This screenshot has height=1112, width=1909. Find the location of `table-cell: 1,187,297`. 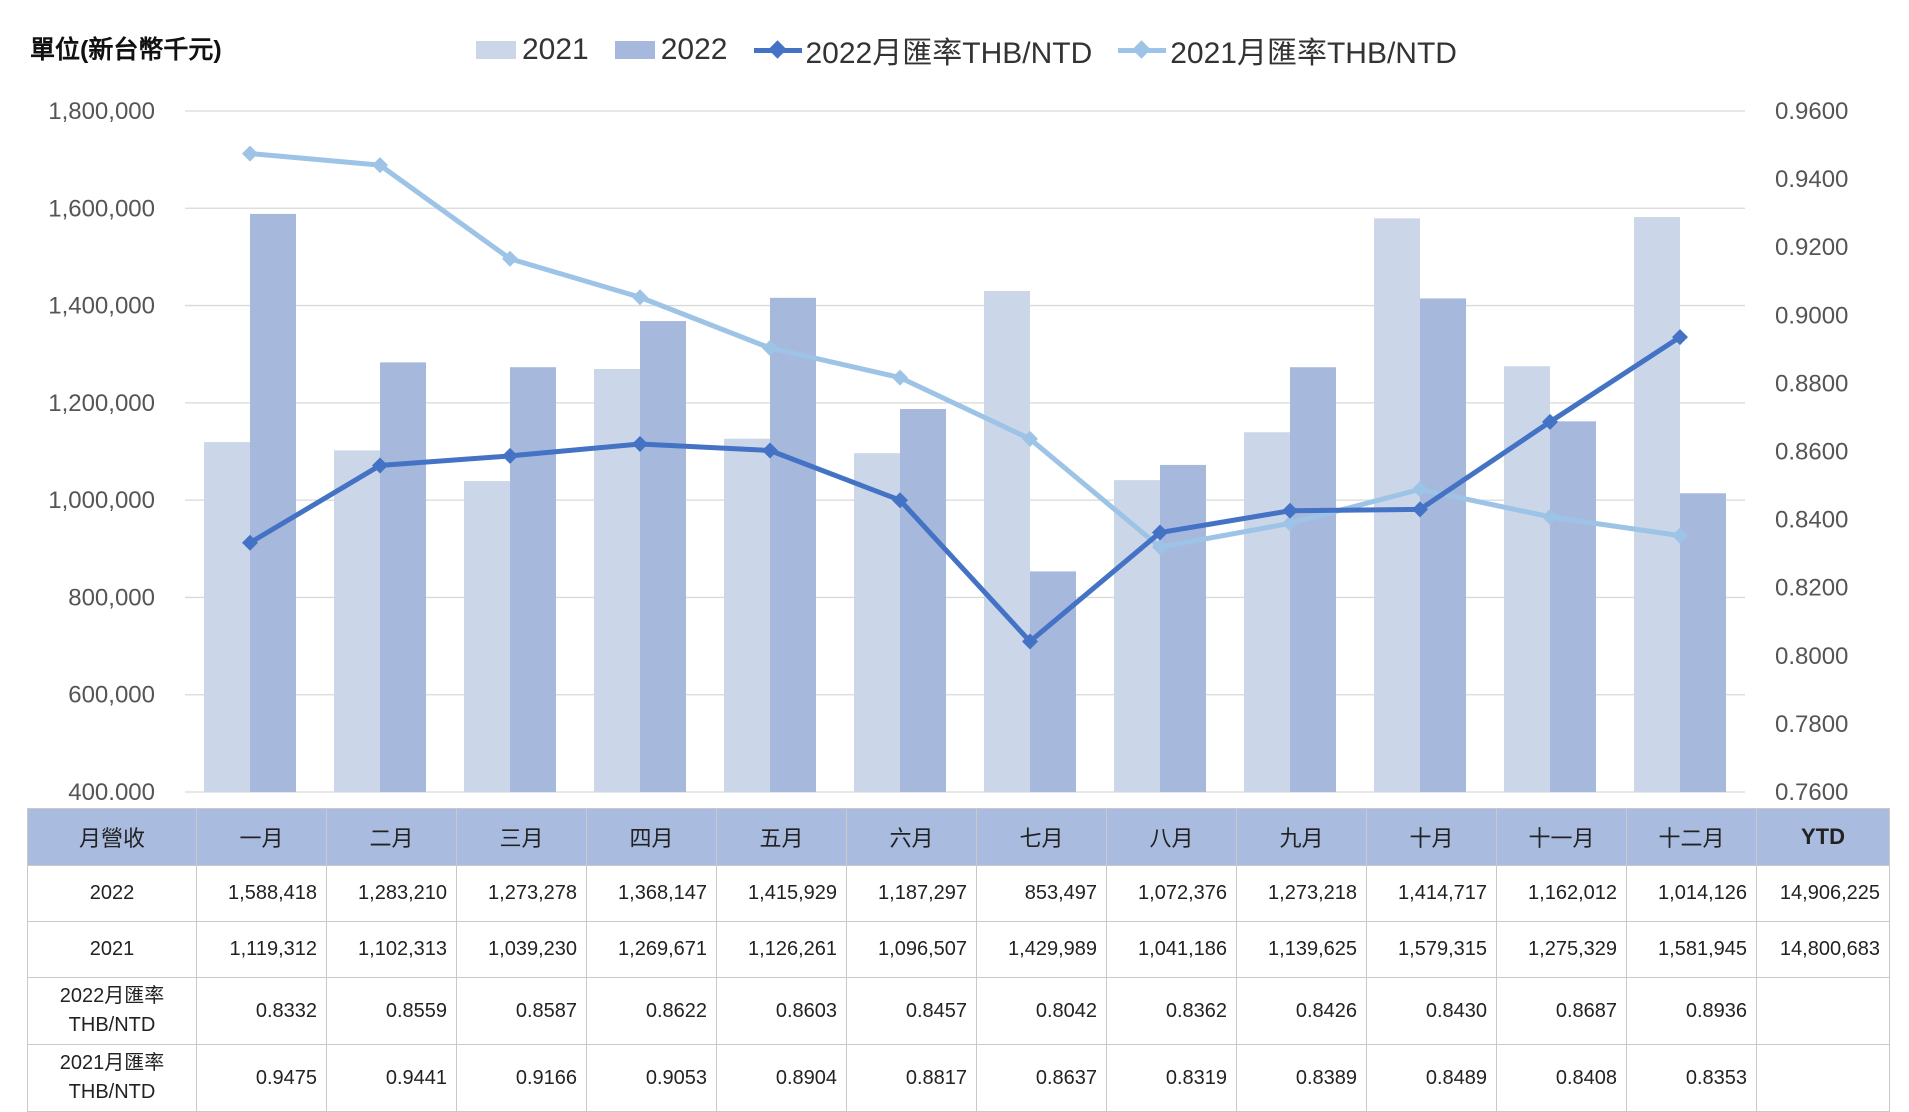

table-cell: 1,187,297 is located at coordinates (911, 893).